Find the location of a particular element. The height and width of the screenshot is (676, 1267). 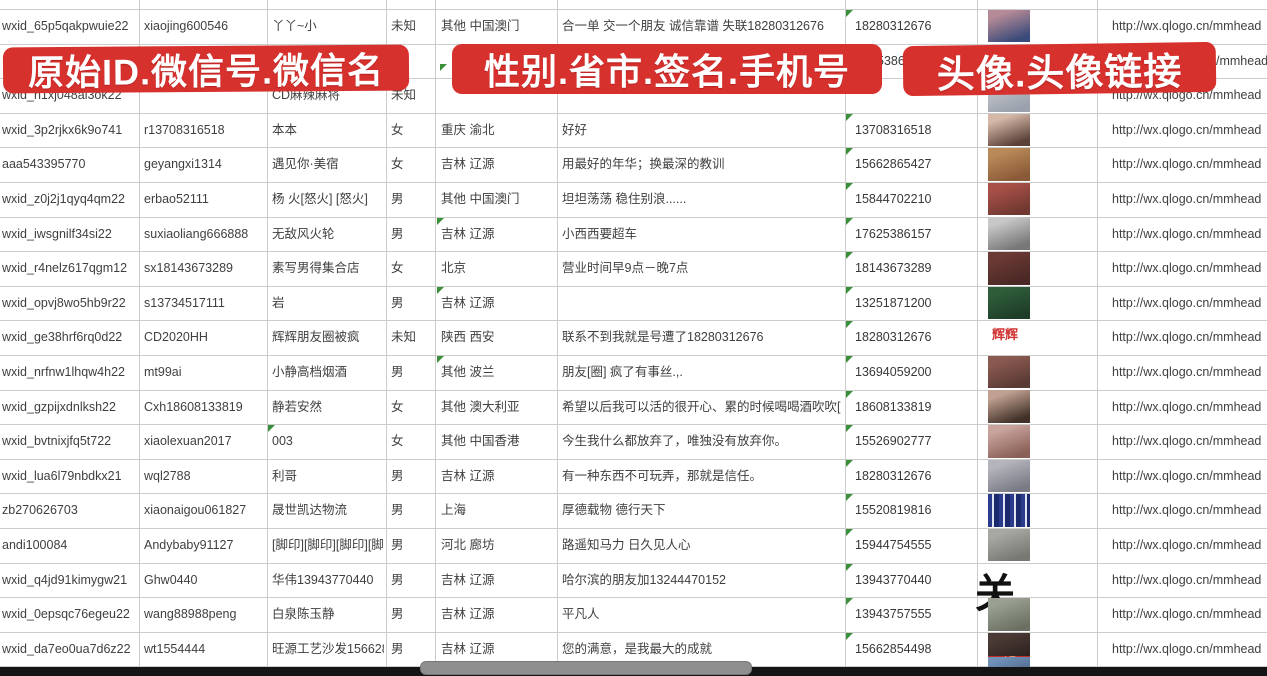

cell-id-row5: aaa543395770 is located at coordinates (44, 164).